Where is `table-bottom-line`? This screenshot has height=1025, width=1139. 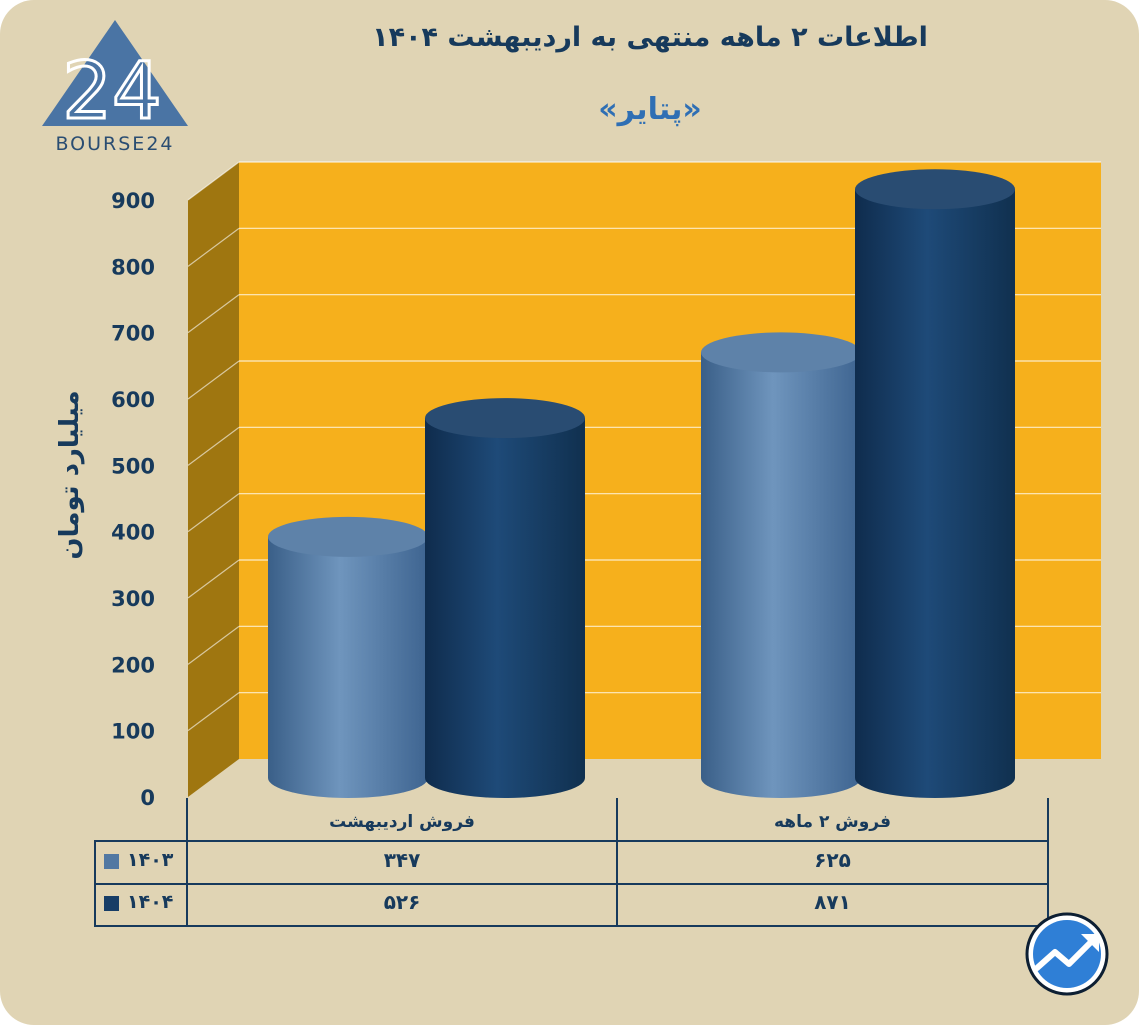
table-bottom-line is located at coordinates (572, 926).